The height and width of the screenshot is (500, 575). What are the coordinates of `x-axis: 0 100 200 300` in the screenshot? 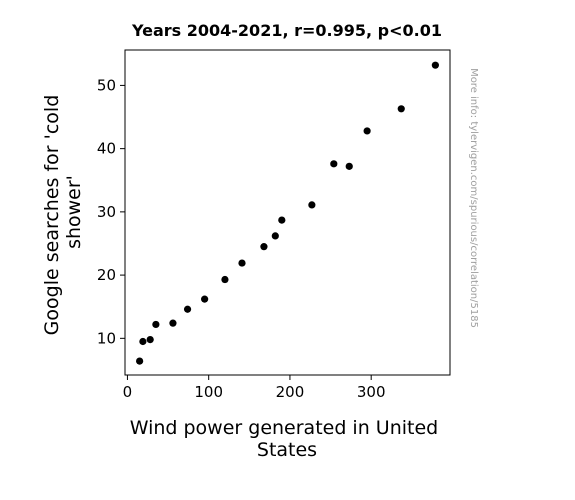 It's located at (254, 388).